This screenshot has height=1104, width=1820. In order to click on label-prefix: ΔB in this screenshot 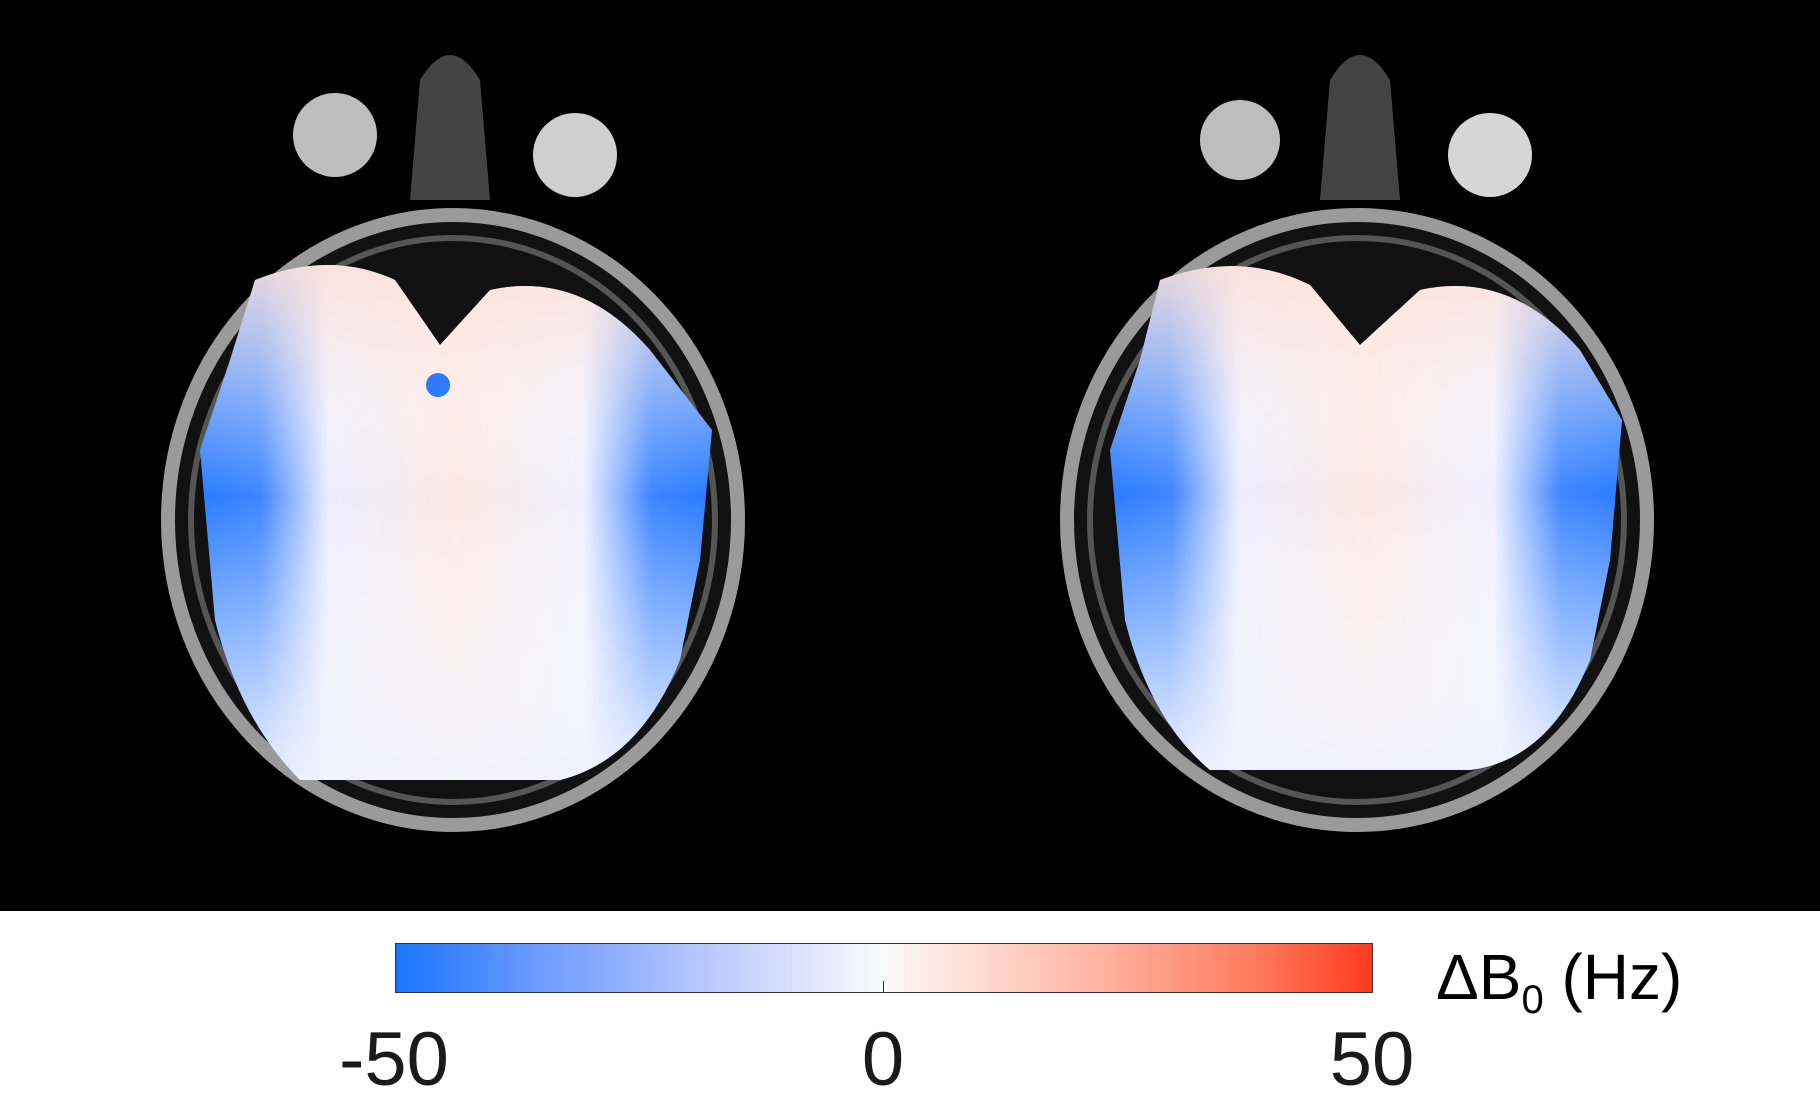, I will do `click(1479, 977)`.